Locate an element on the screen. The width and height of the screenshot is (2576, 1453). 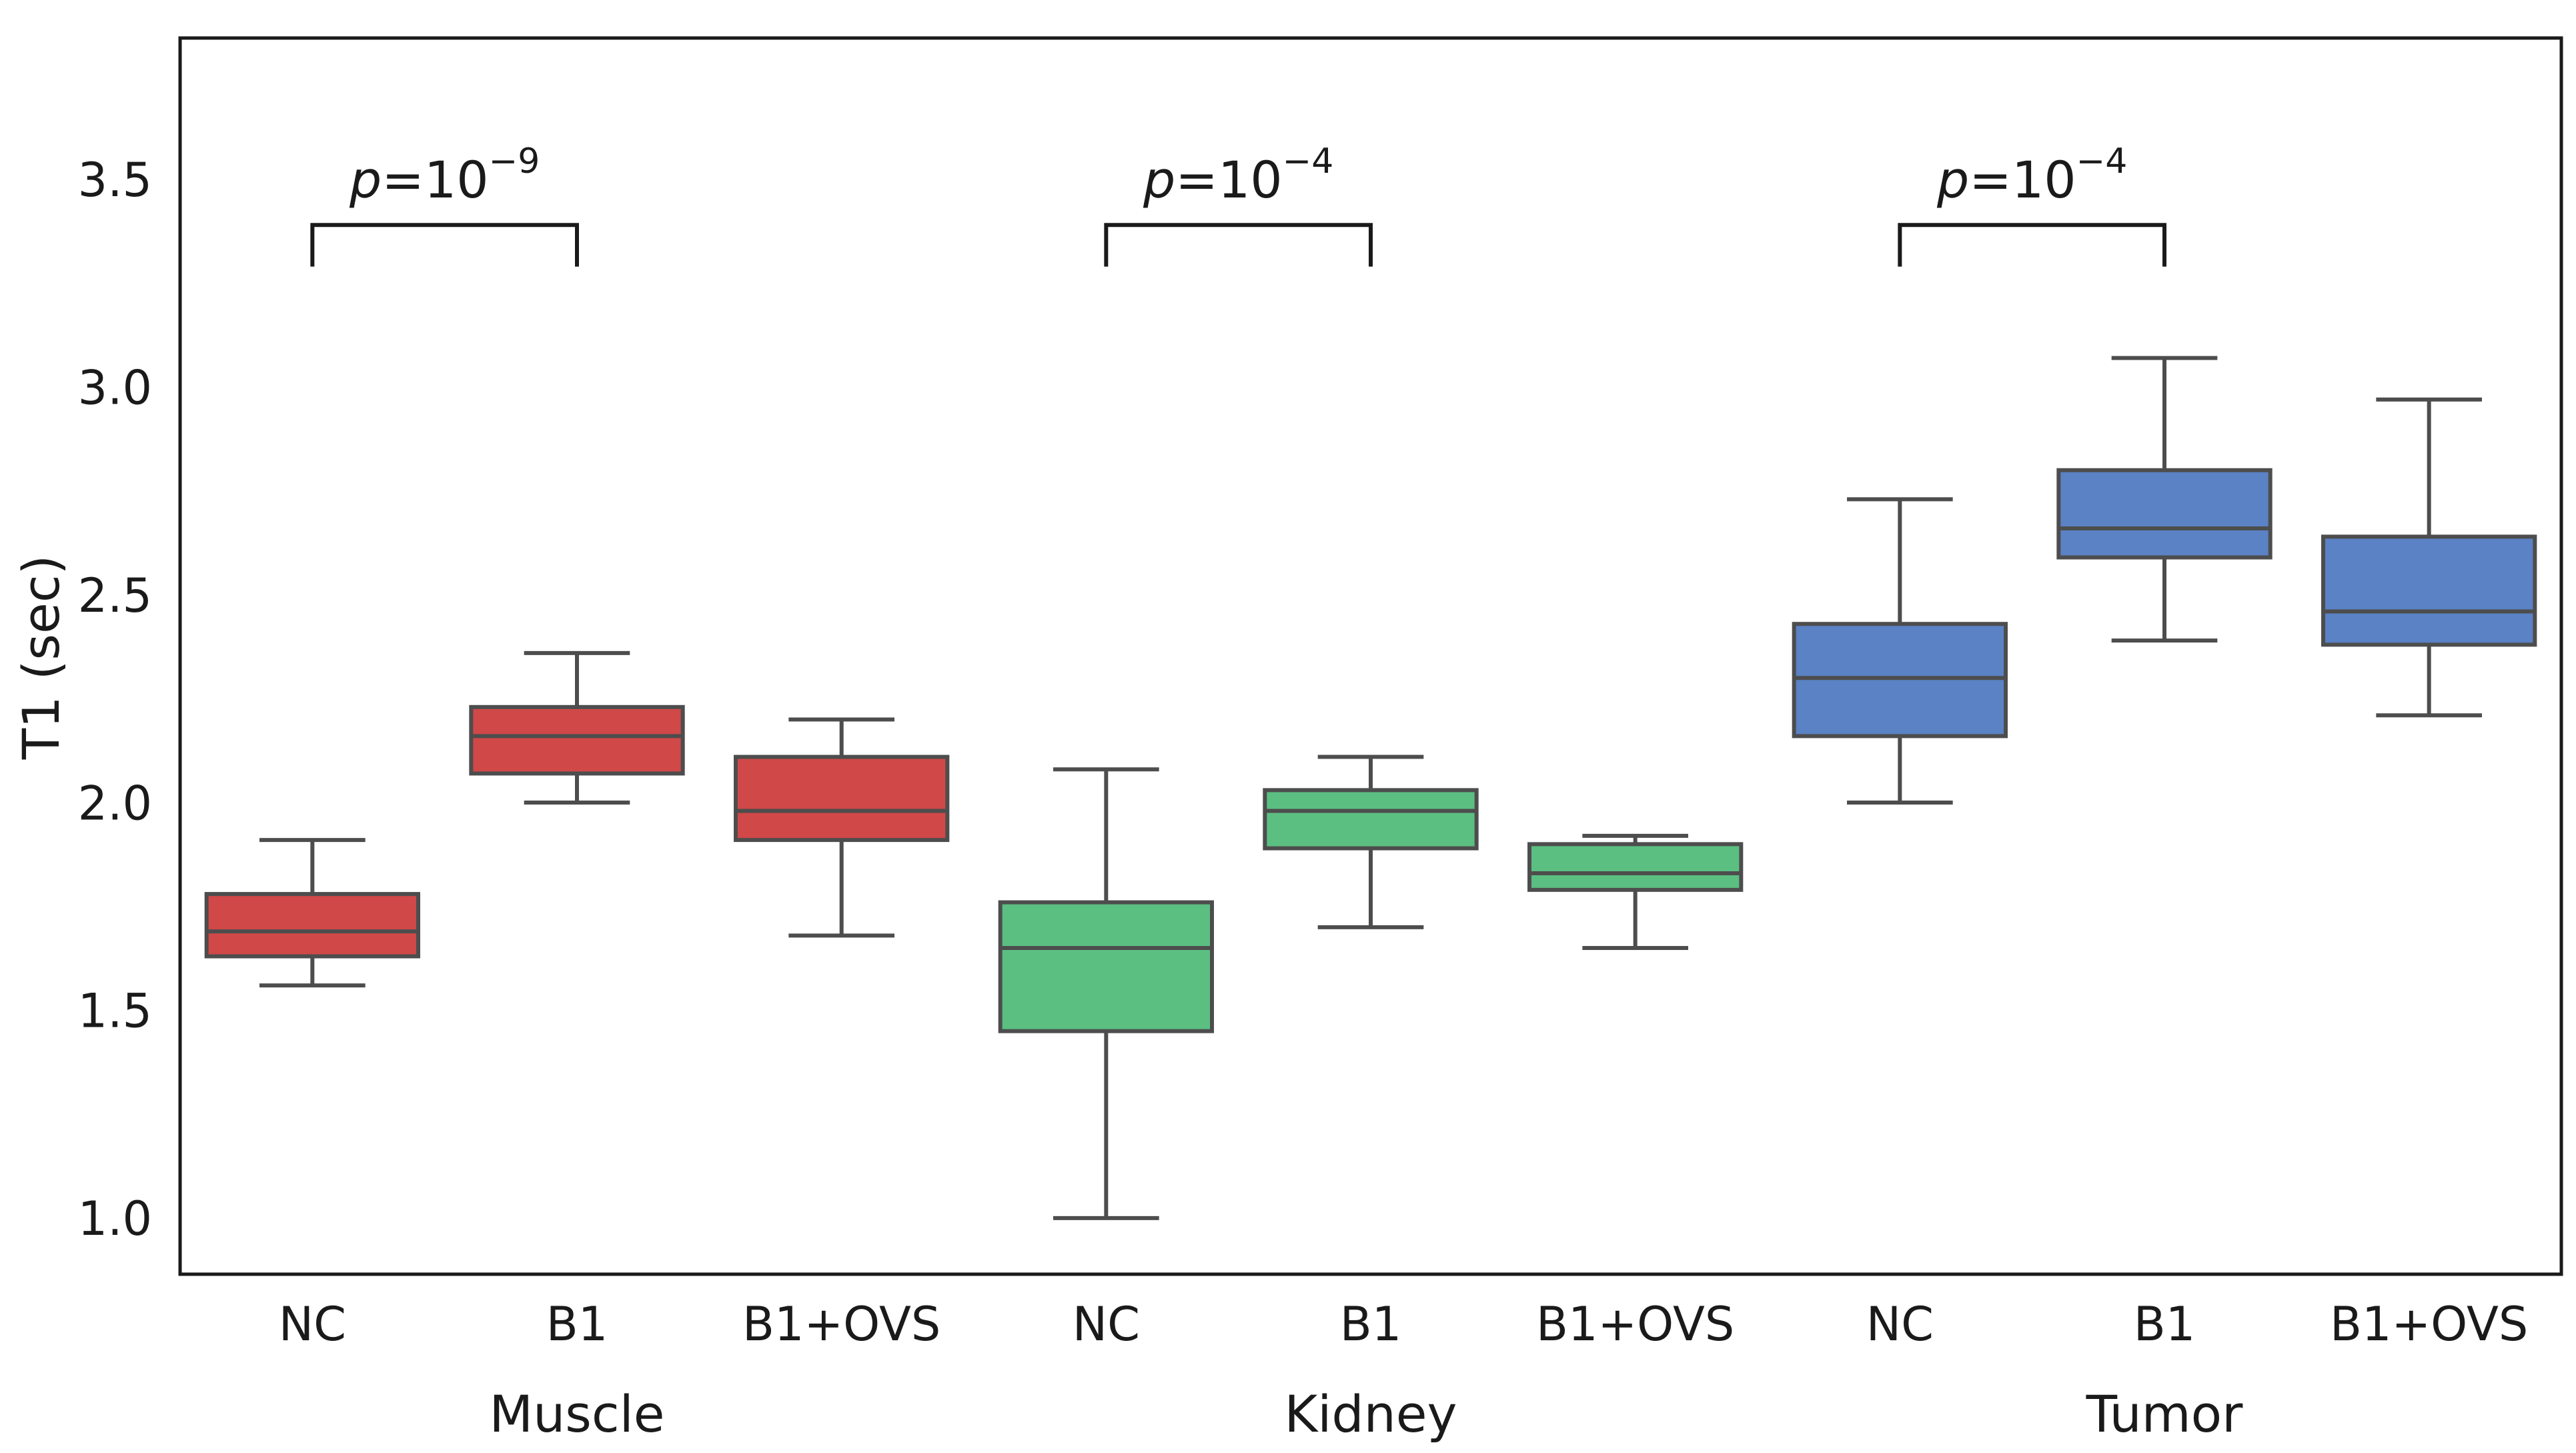
x-axis-tick-labels: NC B1 B1+OVS NC B1 B1+OVS NC B1 B1+OVS is located at coordinates (1404, 1324).